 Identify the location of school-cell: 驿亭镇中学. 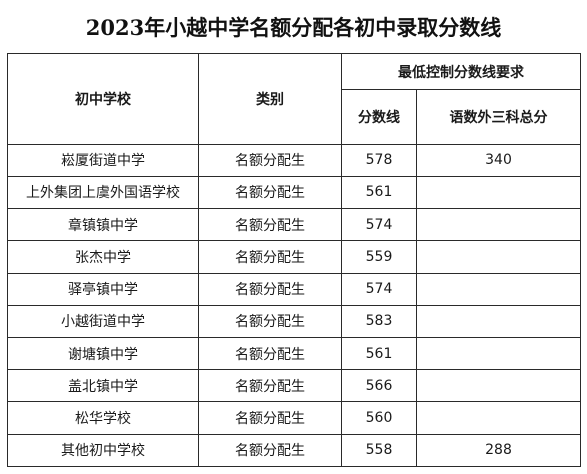
(103, 289).